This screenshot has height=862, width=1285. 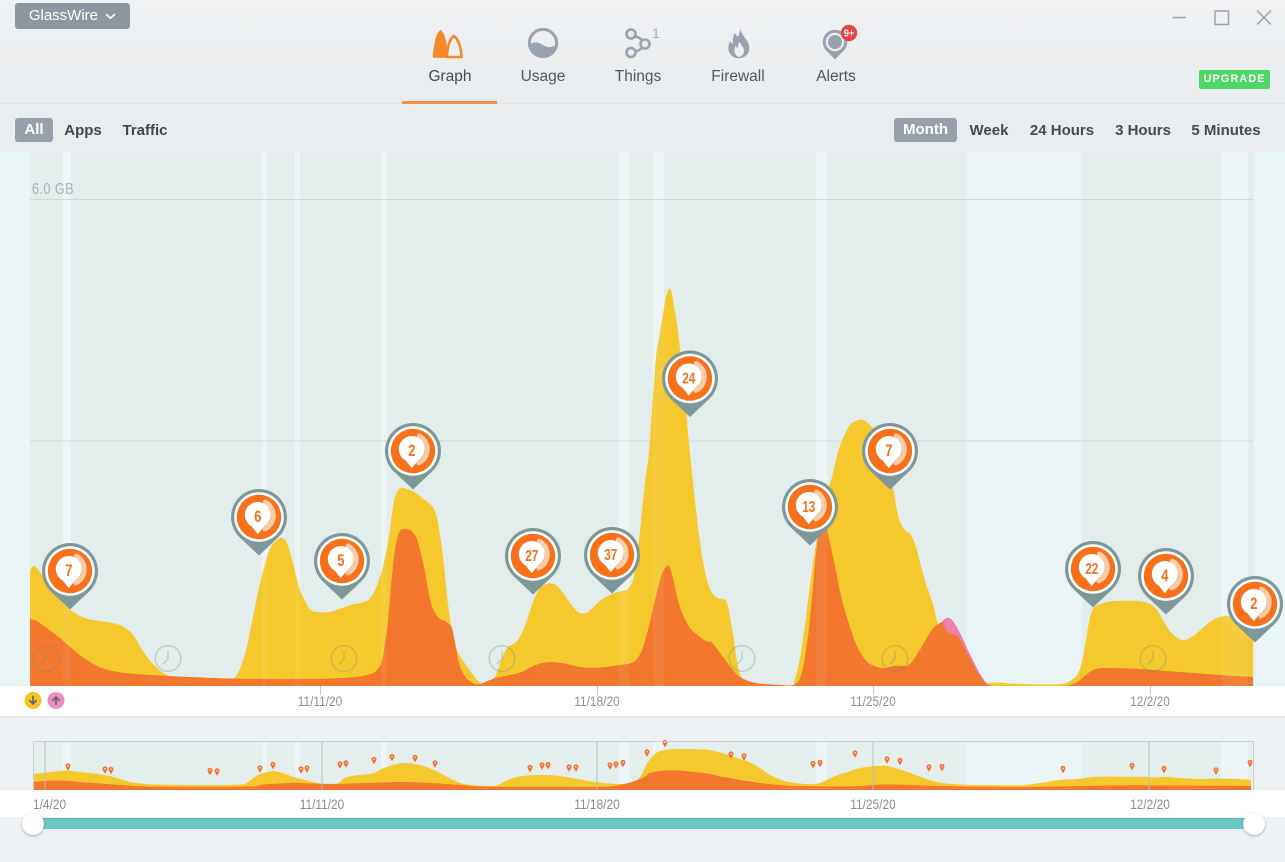 I want to click on svg-text: 4, so click(x=1165, y=576).